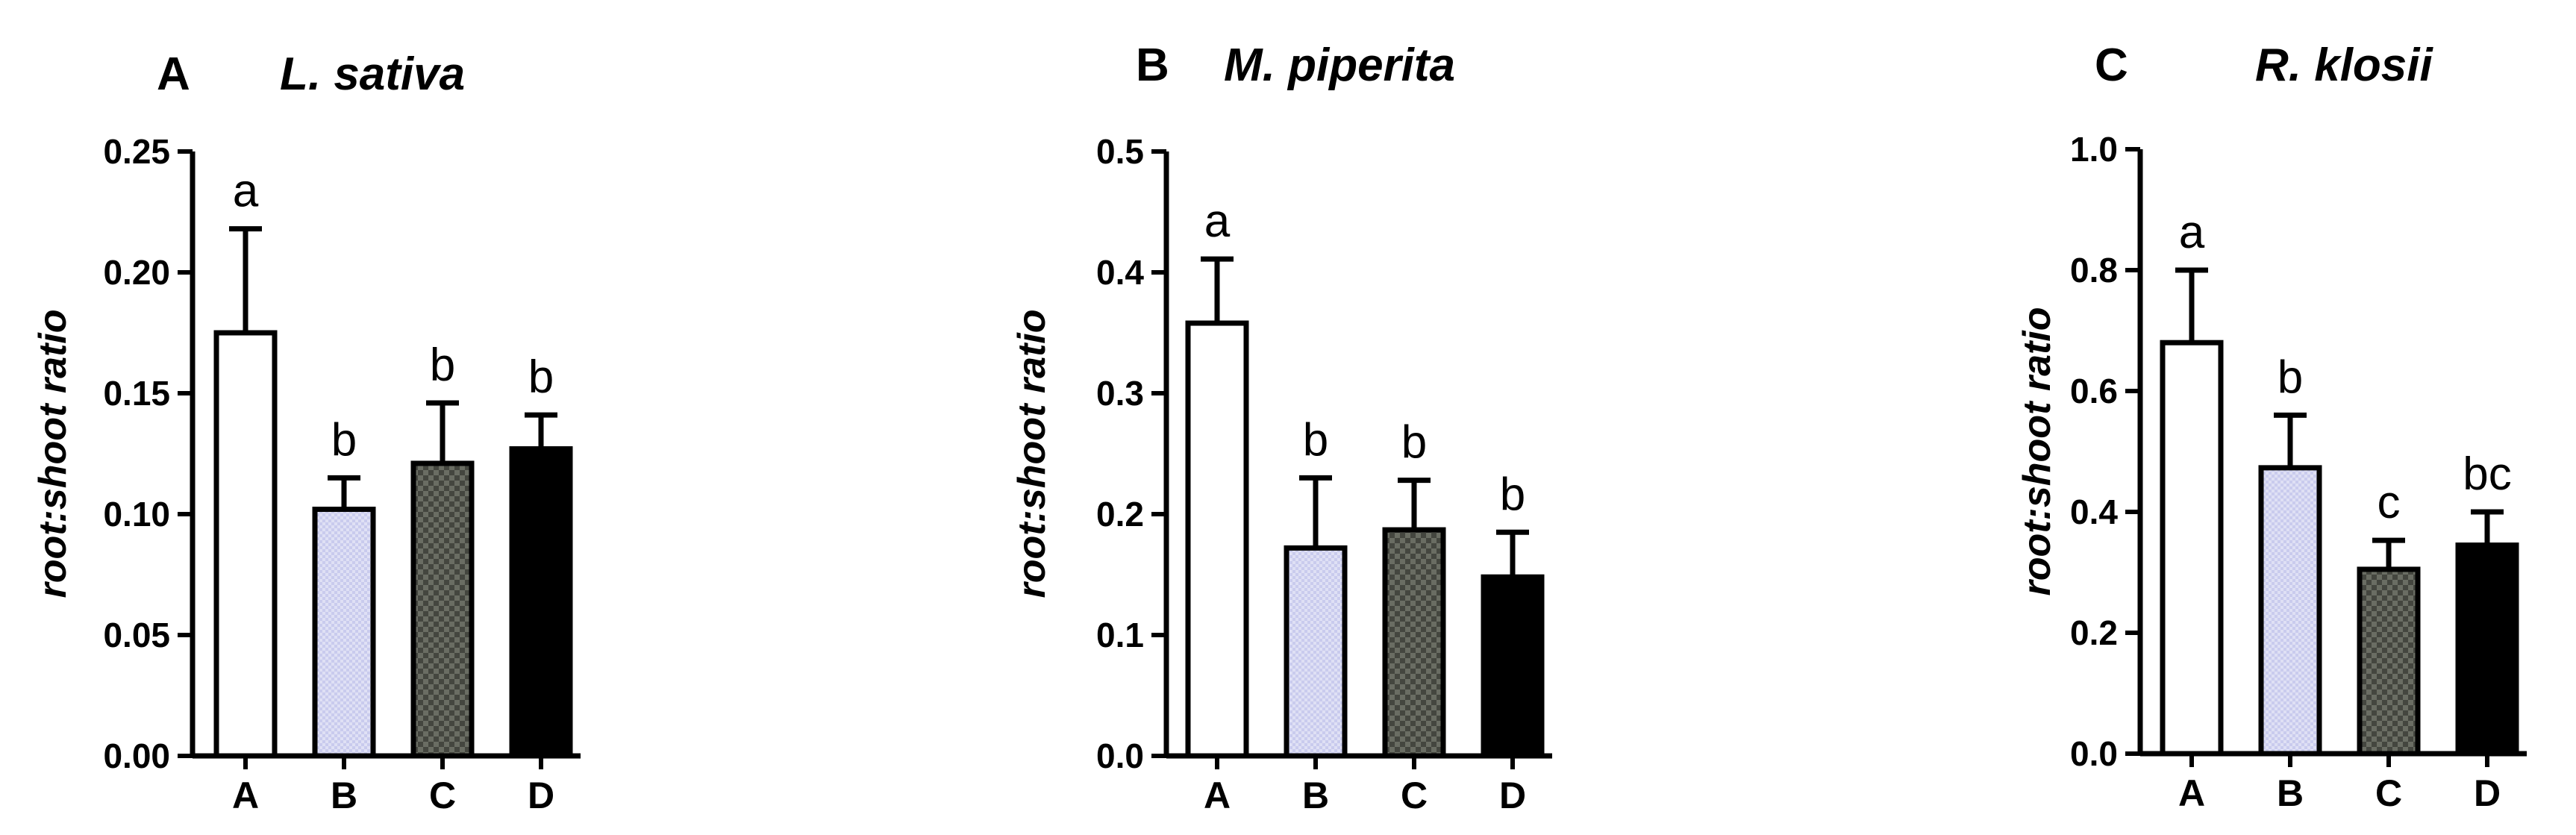 The image size is (2576, 835). Describe the element at coordinates (2094, 149) in the screenshot. I see `y-tick-label: 1.0` at that location.